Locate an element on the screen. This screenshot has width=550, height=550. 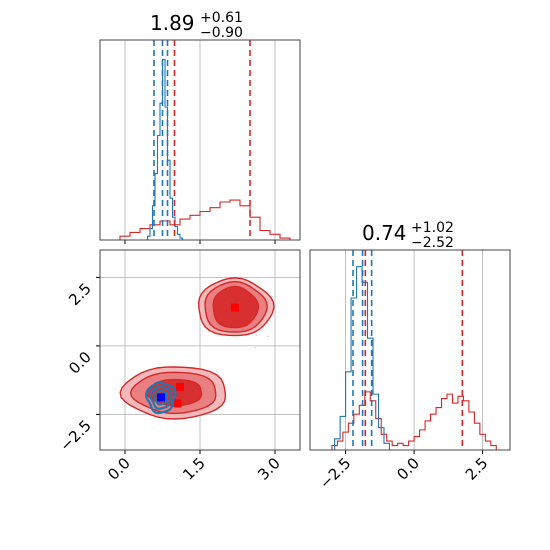
frame-tl is located at coordinates (200, 140).